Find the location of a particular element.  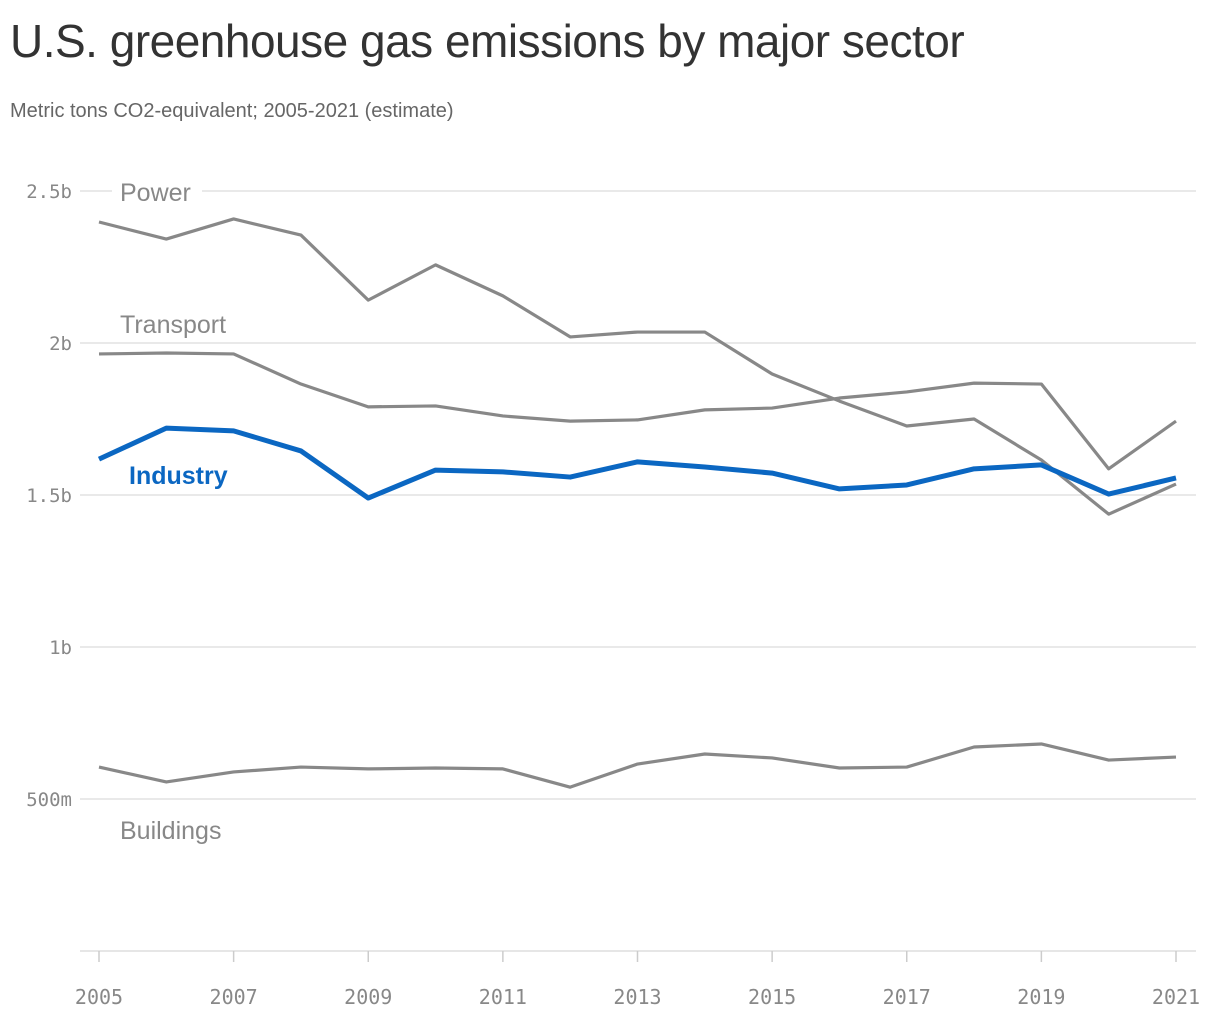

x-tick-label: 2021 is located at coordinates (1176, 997).